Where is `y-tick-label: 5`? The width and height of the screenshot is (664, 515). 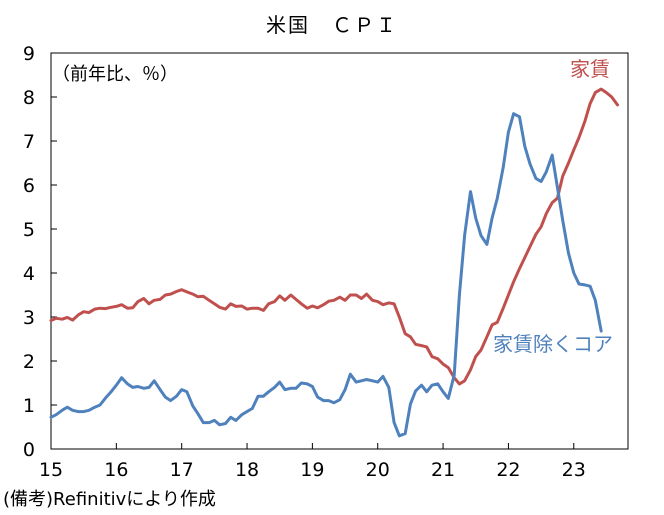
y-tick-label: 5 is located at coordinates (29, 230).